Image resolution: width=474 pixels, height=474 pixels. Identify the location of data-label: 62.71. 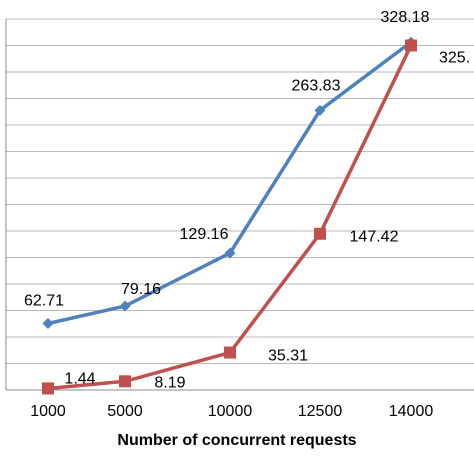
(44, 301).